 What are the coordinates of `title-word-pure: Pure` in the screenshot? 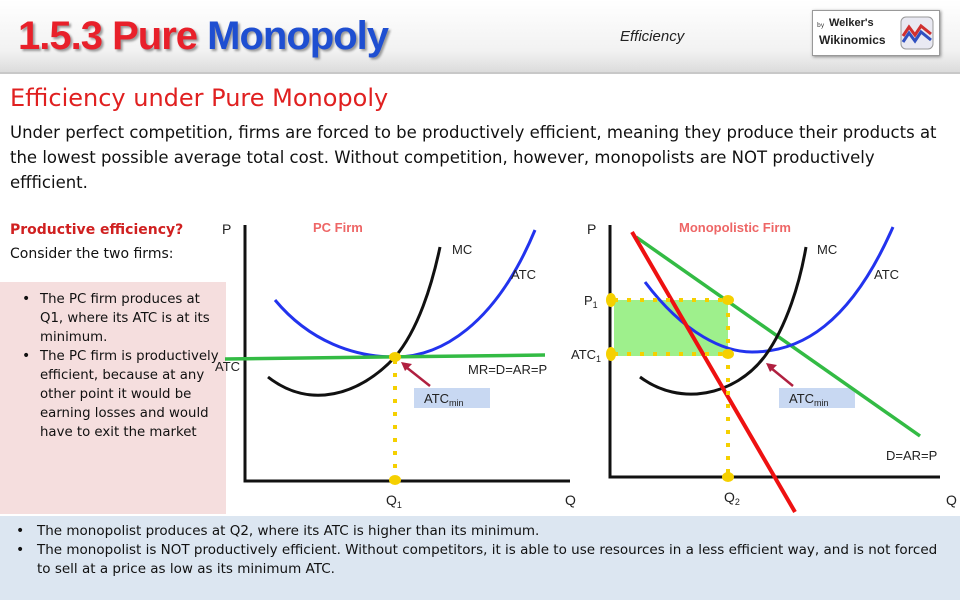 It's located at (155, 36).